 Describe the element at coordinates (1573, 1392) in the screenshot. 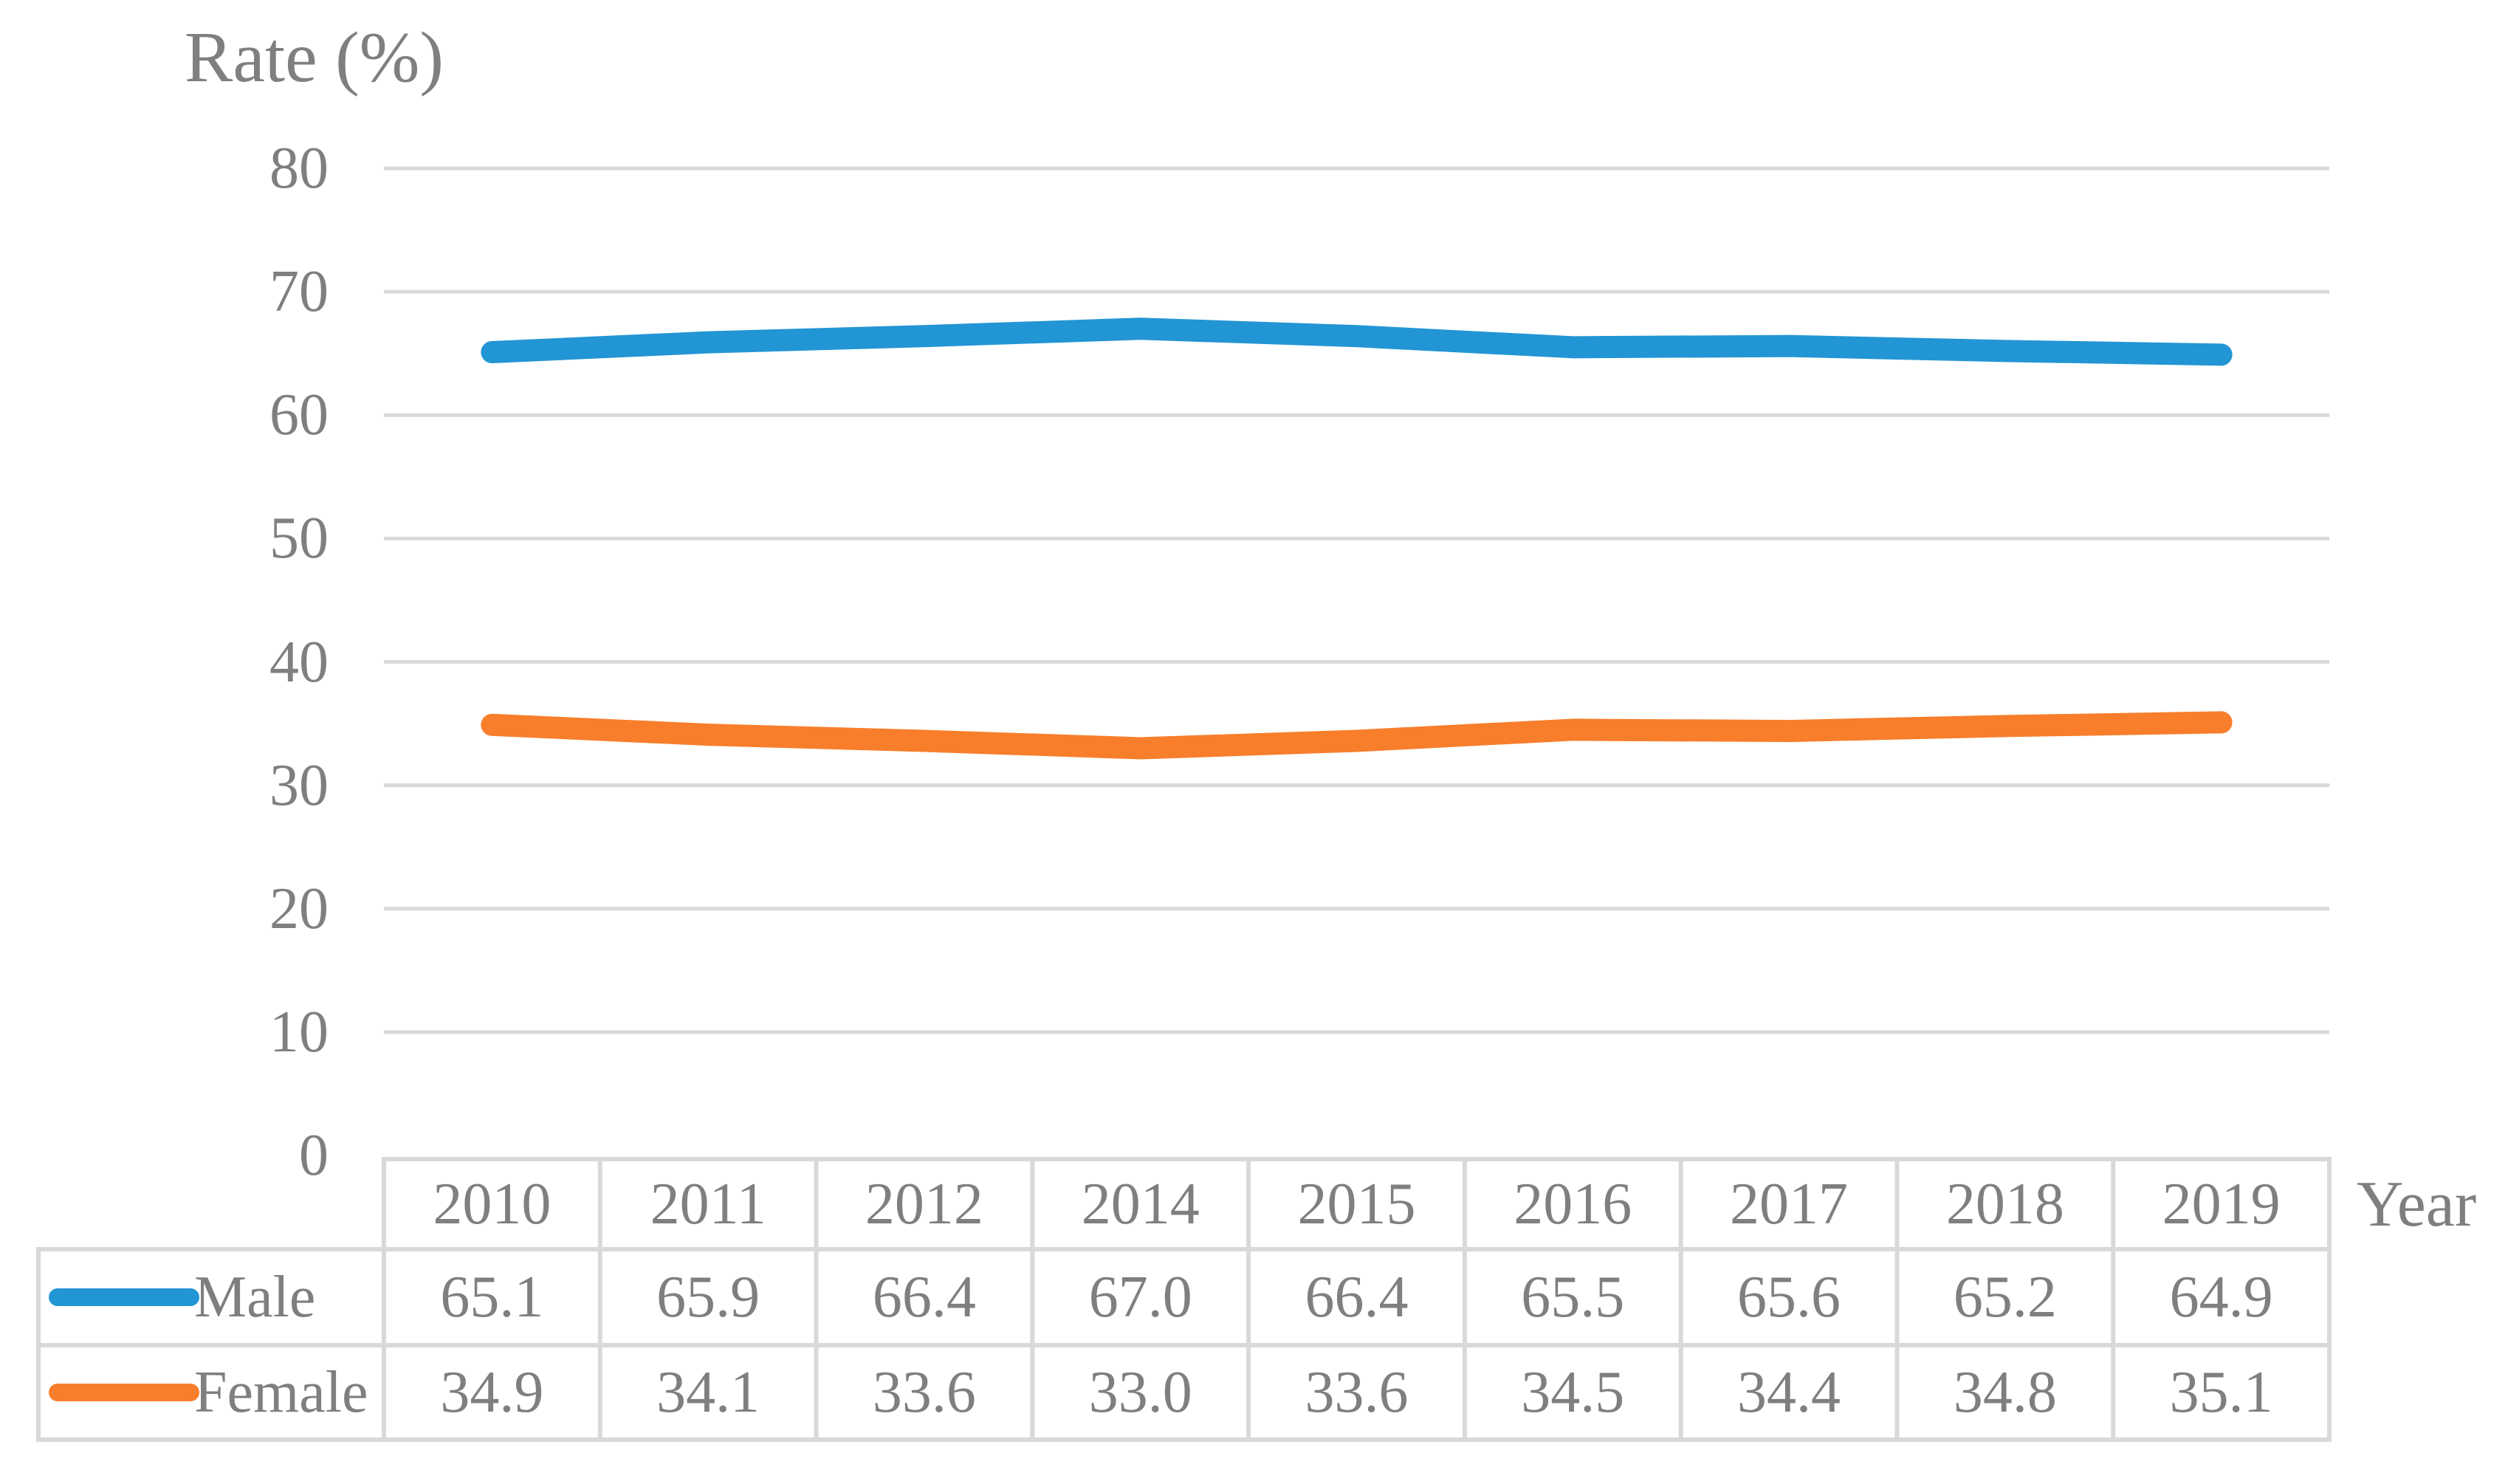

I see `female-value-cell: 34.5` at that location.